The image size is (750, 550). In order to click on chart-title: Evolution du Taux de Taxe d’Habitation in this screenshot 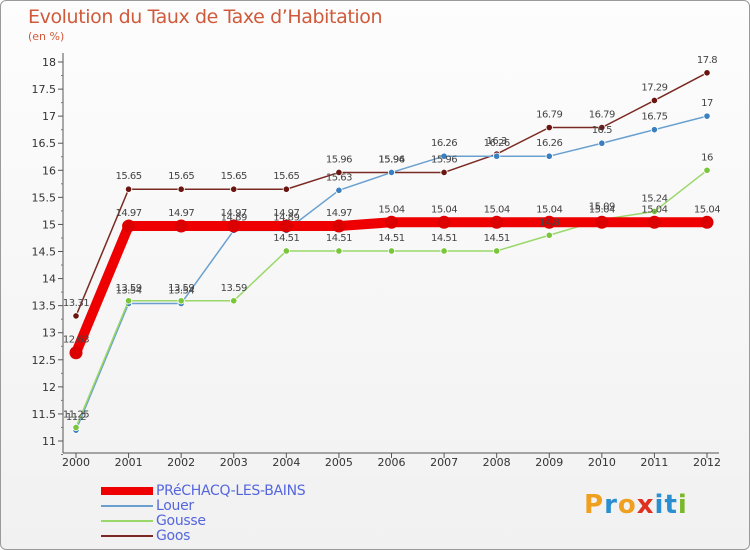, I will do `click(205, 17)`.